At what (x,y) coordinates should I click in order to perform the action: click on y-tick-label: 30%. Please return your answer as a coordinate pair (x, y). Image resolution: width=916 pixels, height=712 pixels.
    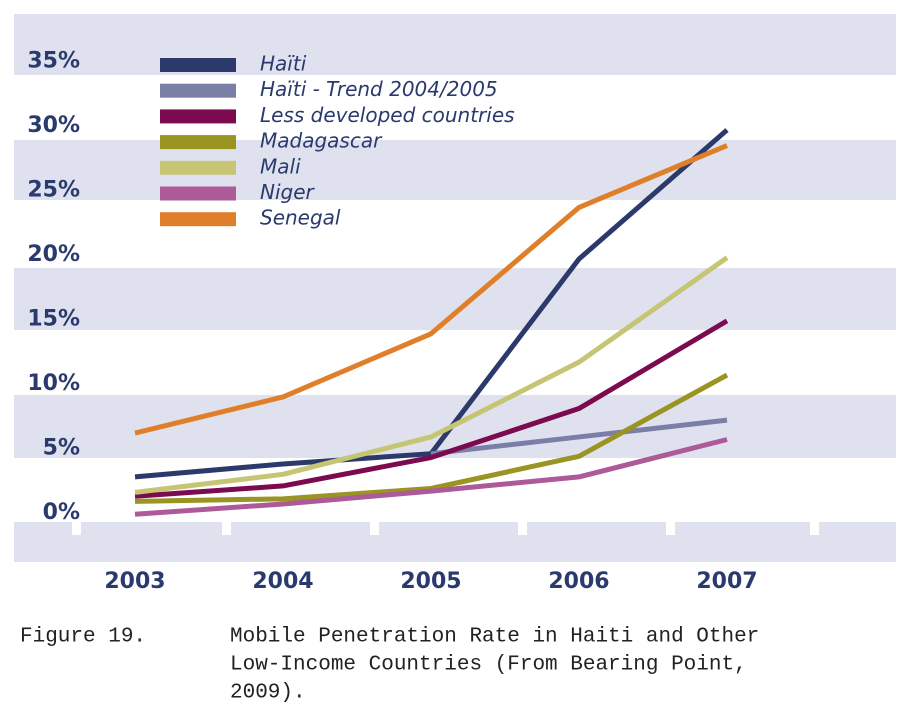
    Looking at the image, I should click on (53, 125).